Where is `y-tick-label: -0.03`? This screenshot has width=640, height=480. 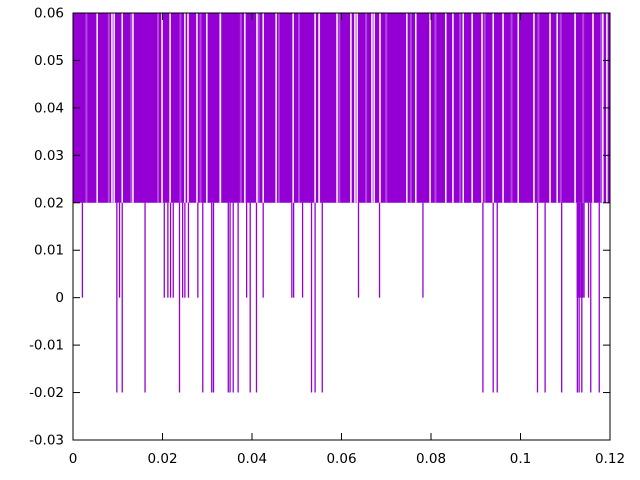 y-tick-label: -0.03 is located at coordinates (46, 441).